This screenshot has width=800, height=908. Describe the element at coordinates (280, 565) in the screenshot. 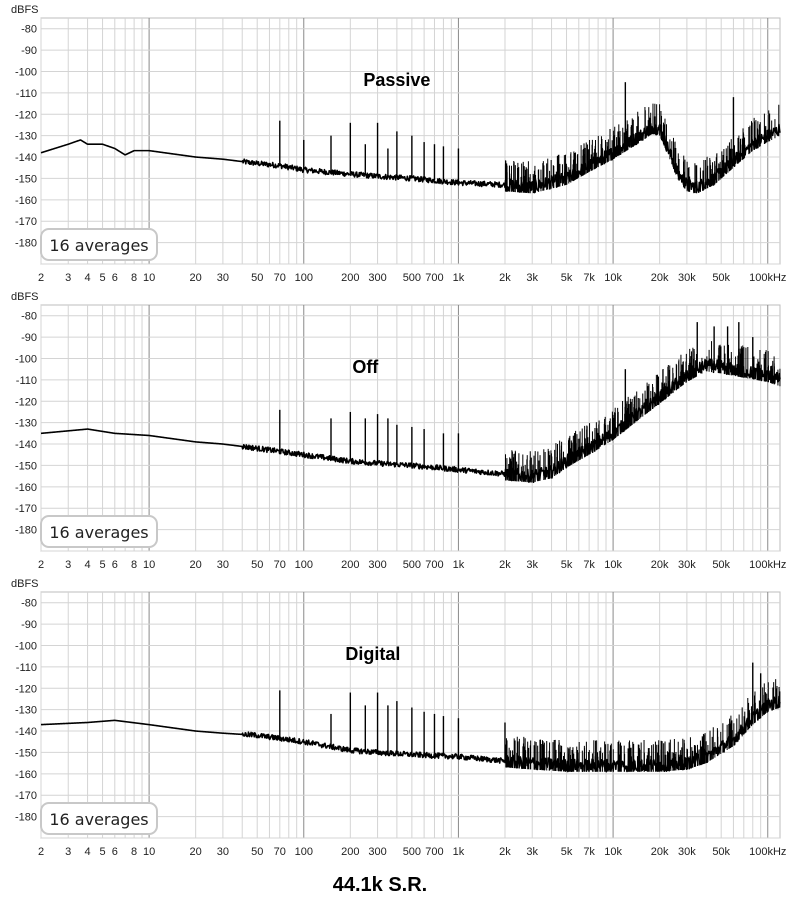

I see `x-tick-label: 70` at that location.